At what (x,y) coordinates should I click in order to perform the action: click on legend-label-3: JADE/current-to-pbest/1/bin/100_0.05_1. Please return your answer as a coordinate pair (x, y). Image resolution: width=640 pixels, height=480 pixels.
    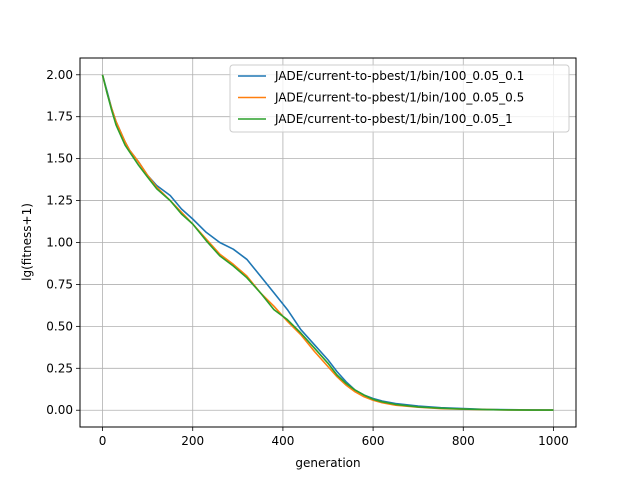
    Looking at the image, I should click on (393, 119).